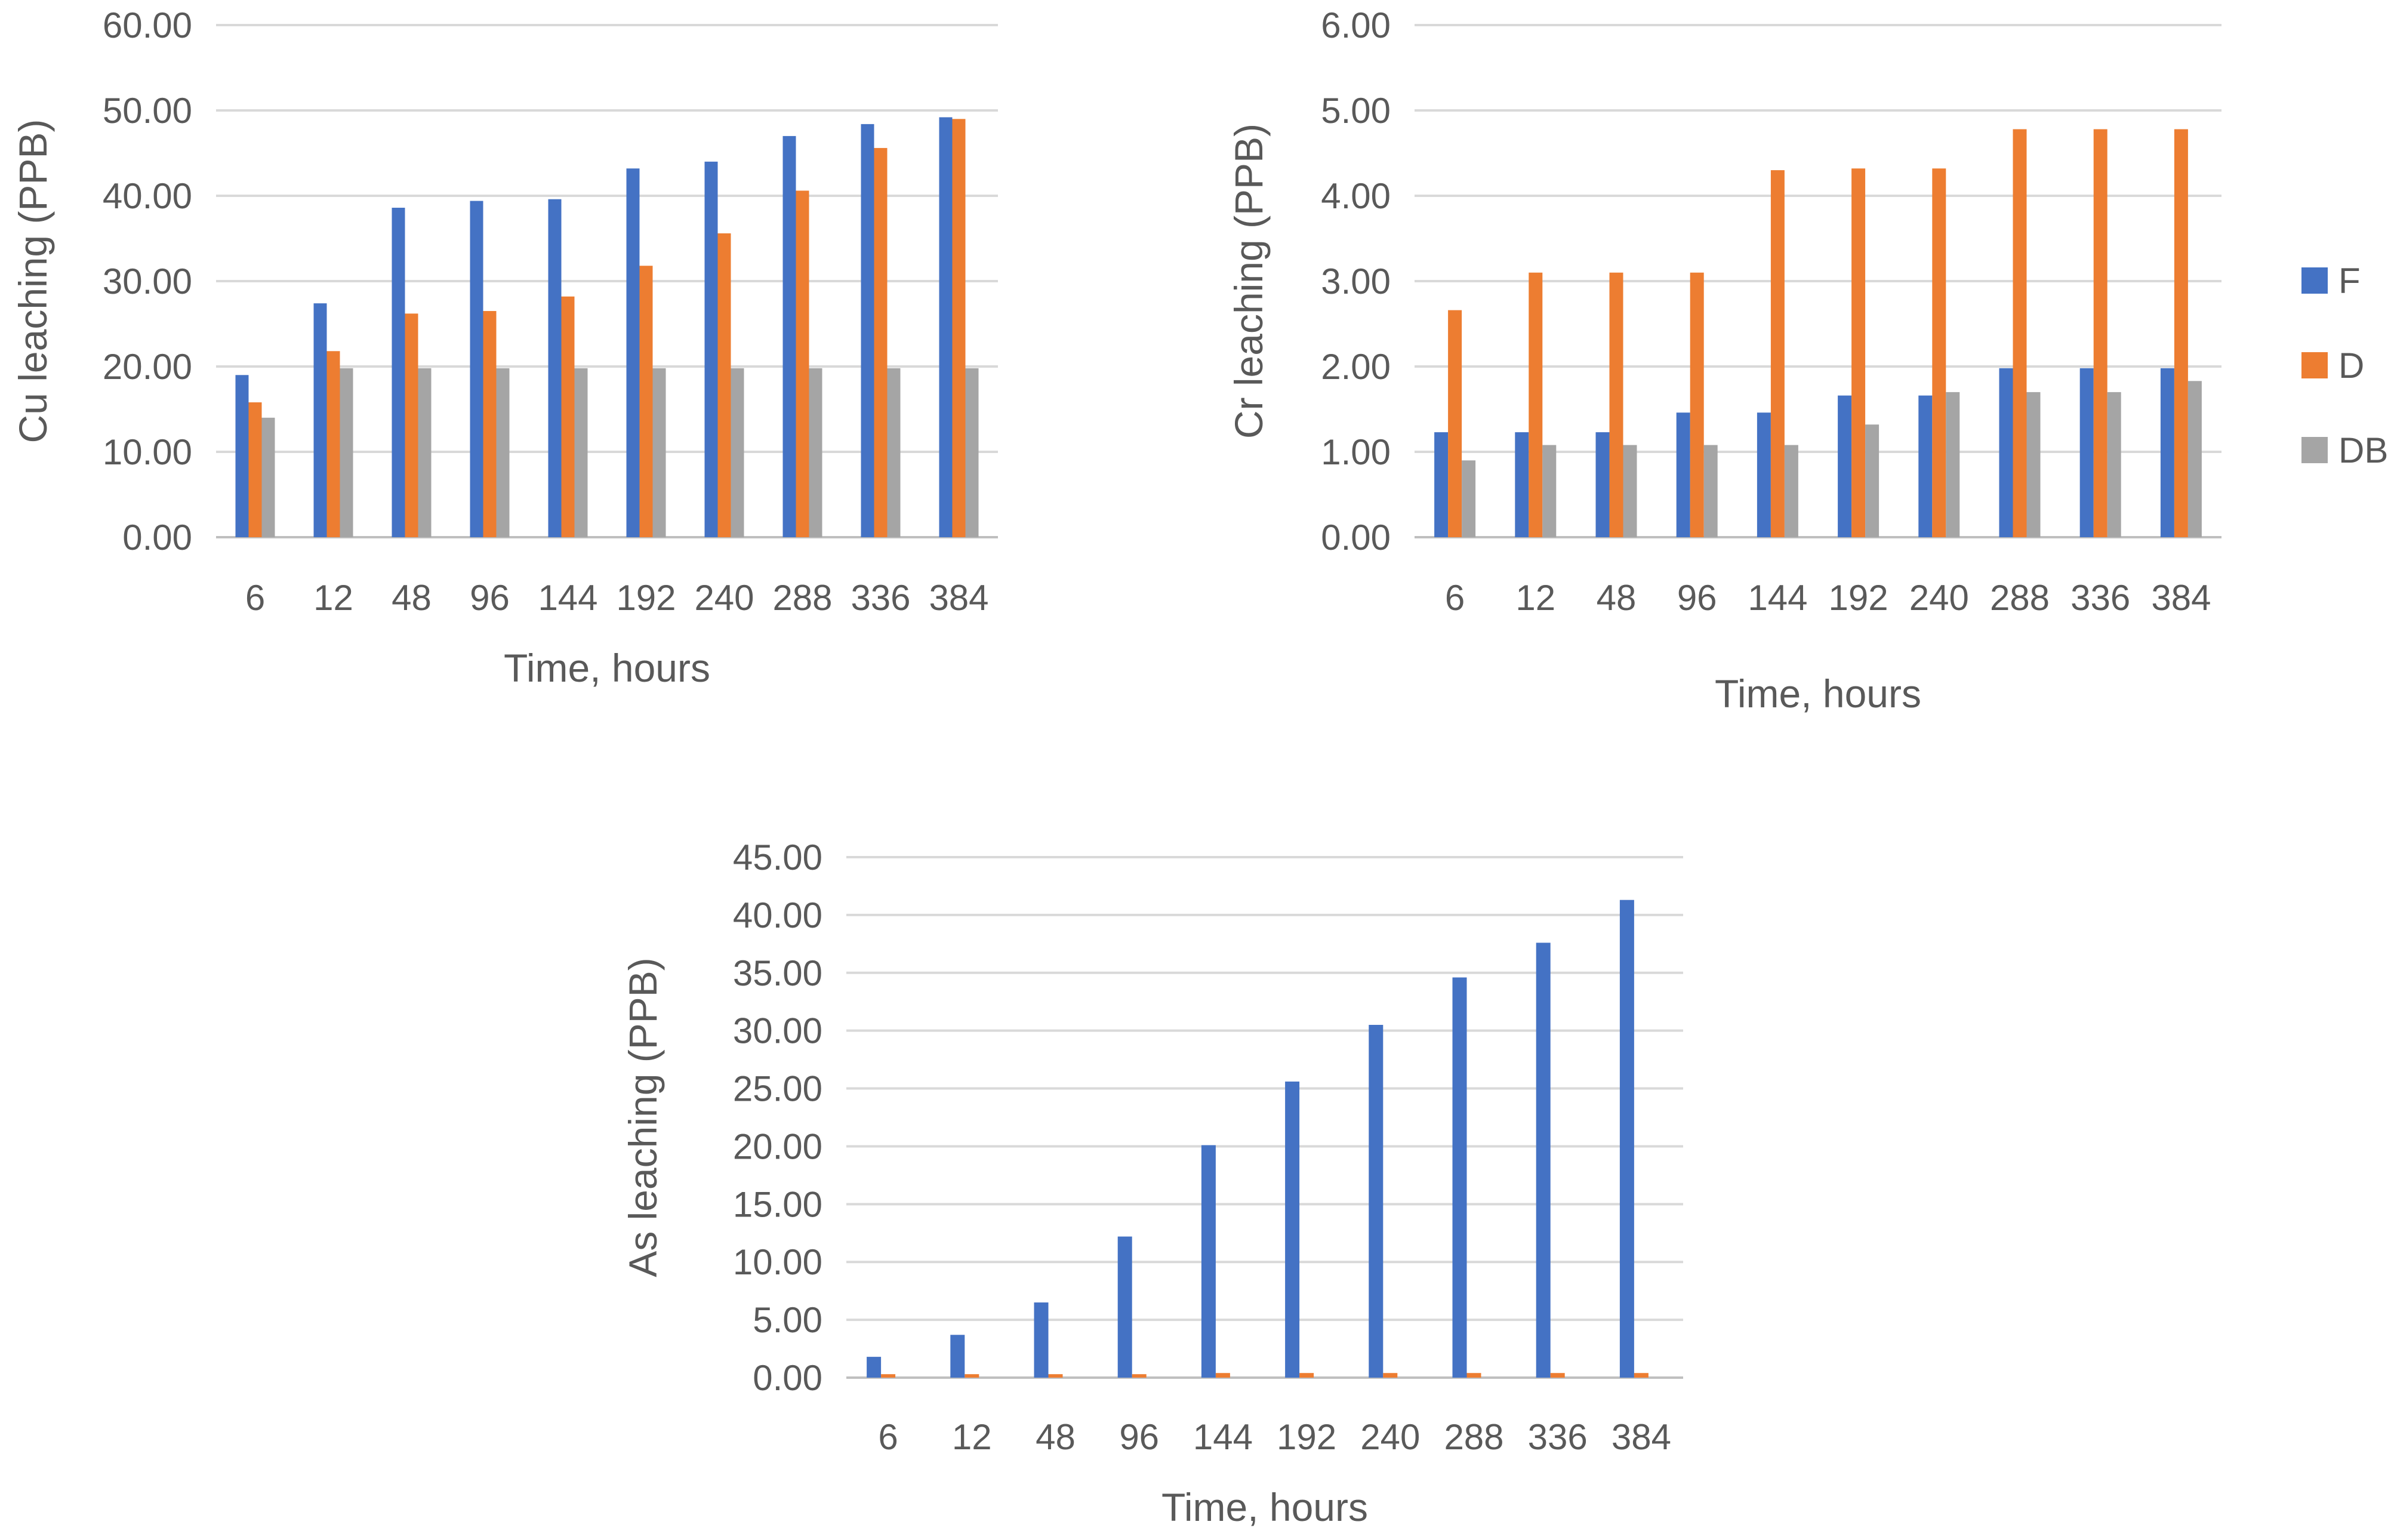  I want to click on cu-x-tick-label: 12, so click(333, 598).